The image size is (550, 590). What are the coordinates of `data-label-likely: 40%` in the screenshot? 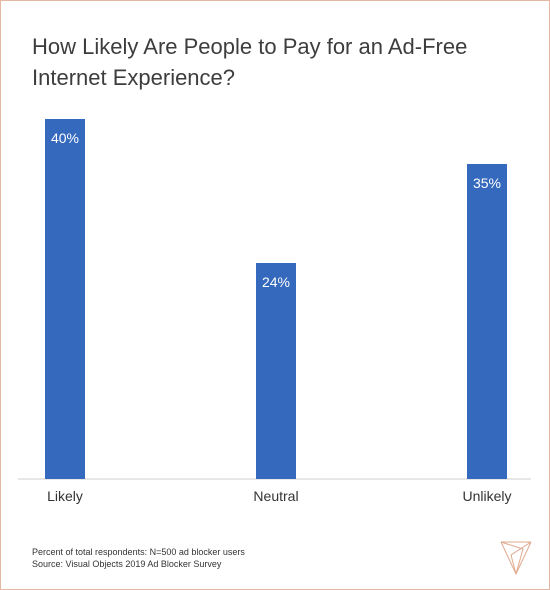 It's located at (65, 138).